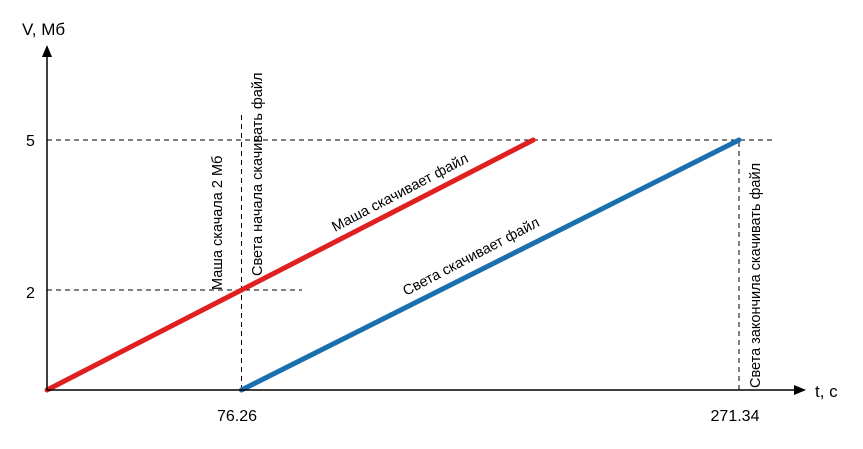 The image size is (863, 449). What do you see at coordinates (258, 174) in the screenshot?
I see `sveta-start-label: Света начала скачивать файл` at bounding box center [258, 174].